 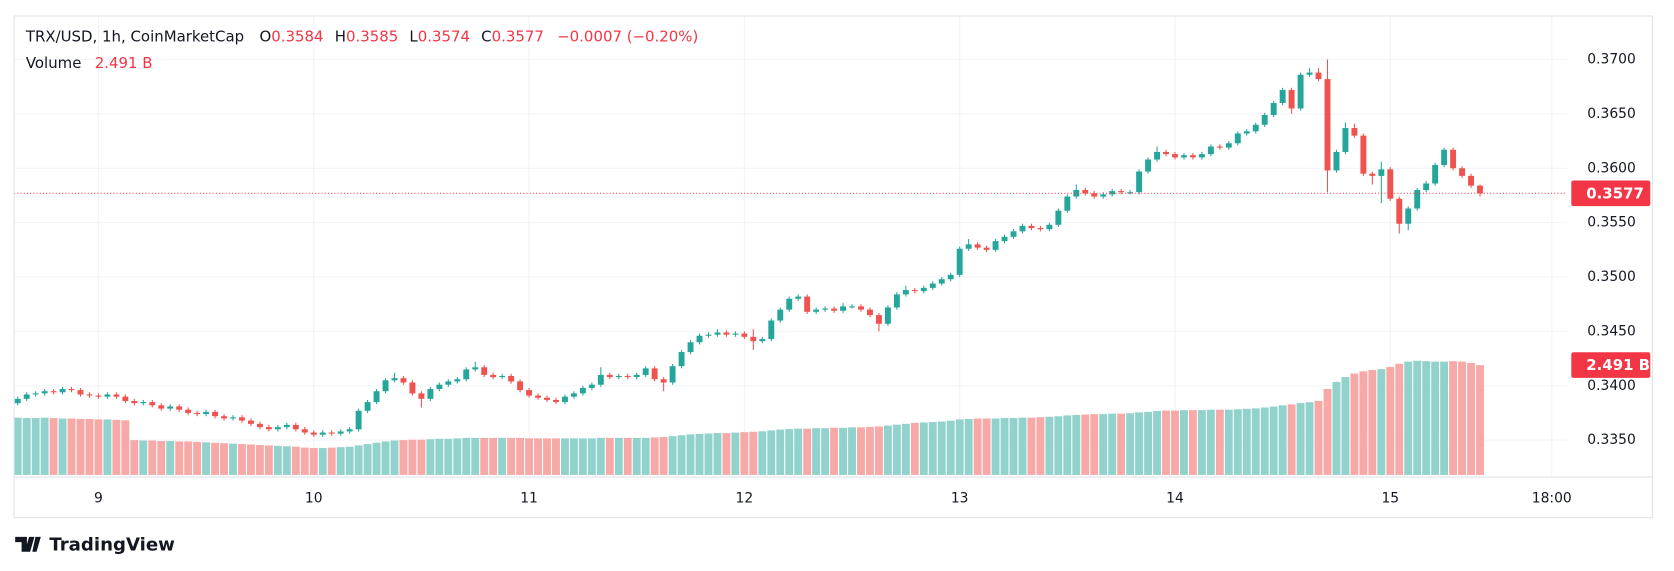 I want to click on ohlc-letter: O, so click(x=266, y=36).